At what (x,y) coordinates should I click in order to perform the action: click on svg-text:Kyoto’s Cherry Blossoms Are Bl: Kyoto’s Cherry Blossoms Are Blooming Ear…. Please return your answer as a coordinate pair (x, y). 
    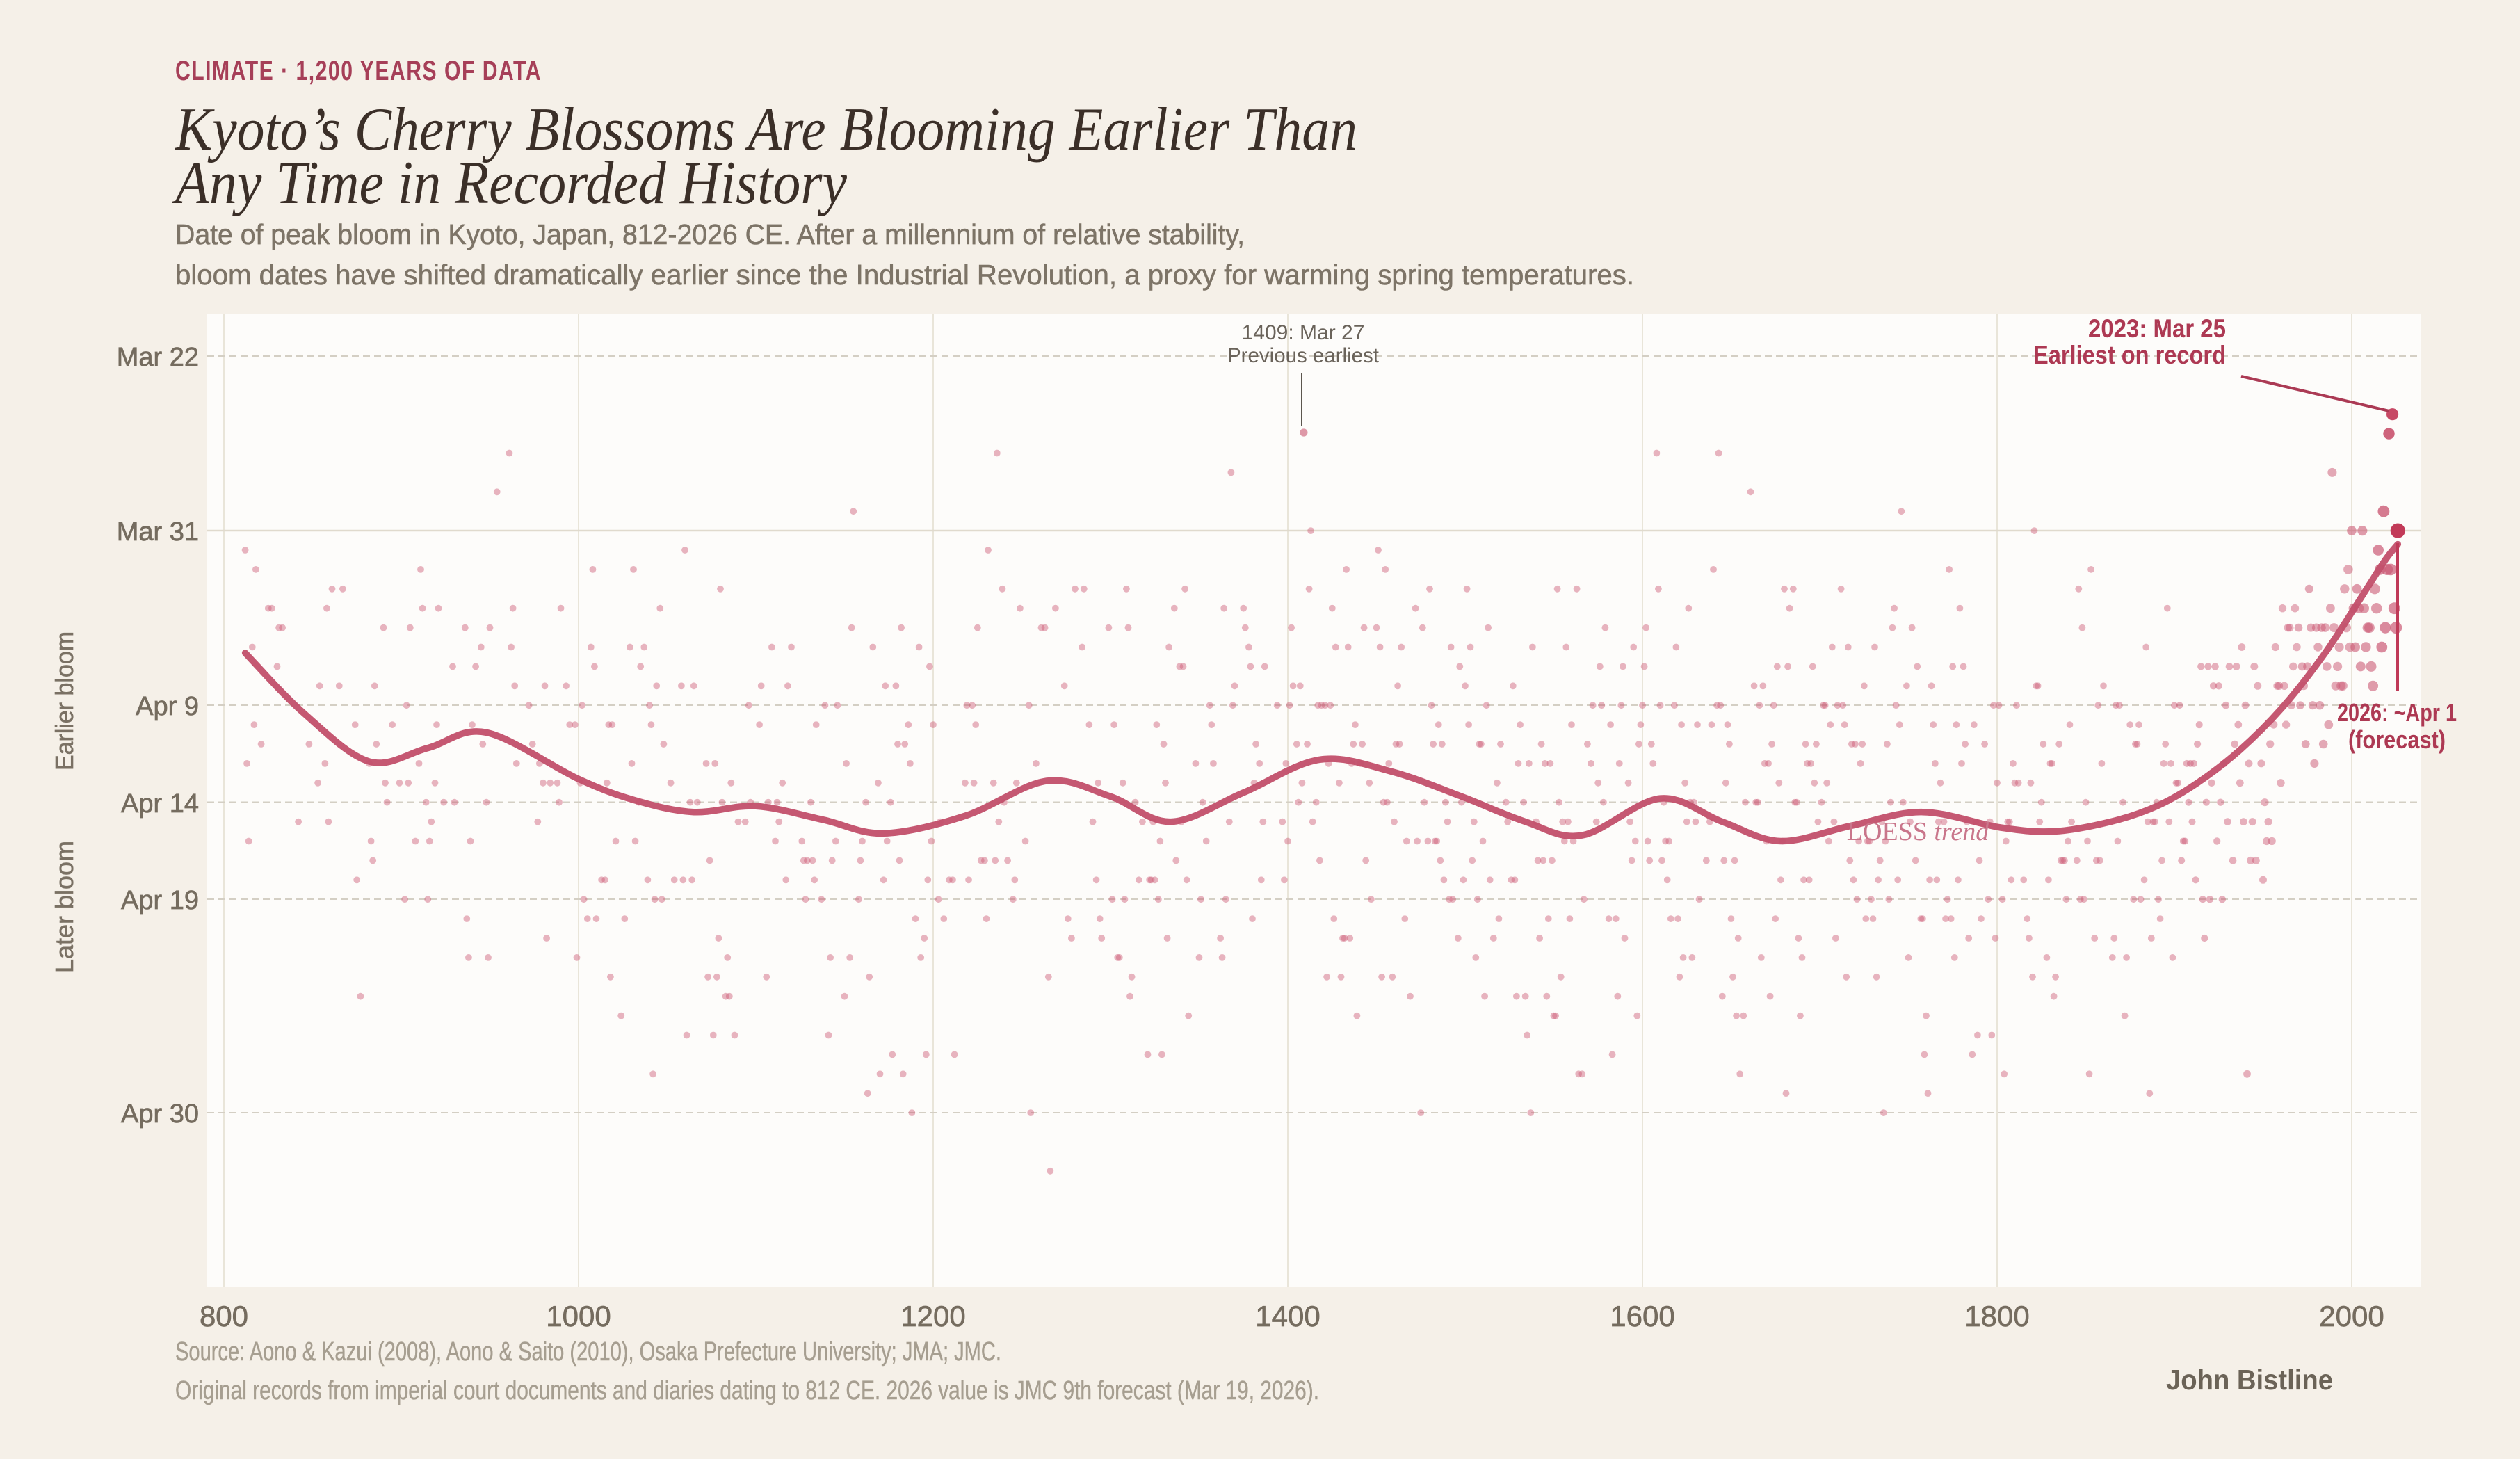
    Looking at the image, I should click on (765, 129).